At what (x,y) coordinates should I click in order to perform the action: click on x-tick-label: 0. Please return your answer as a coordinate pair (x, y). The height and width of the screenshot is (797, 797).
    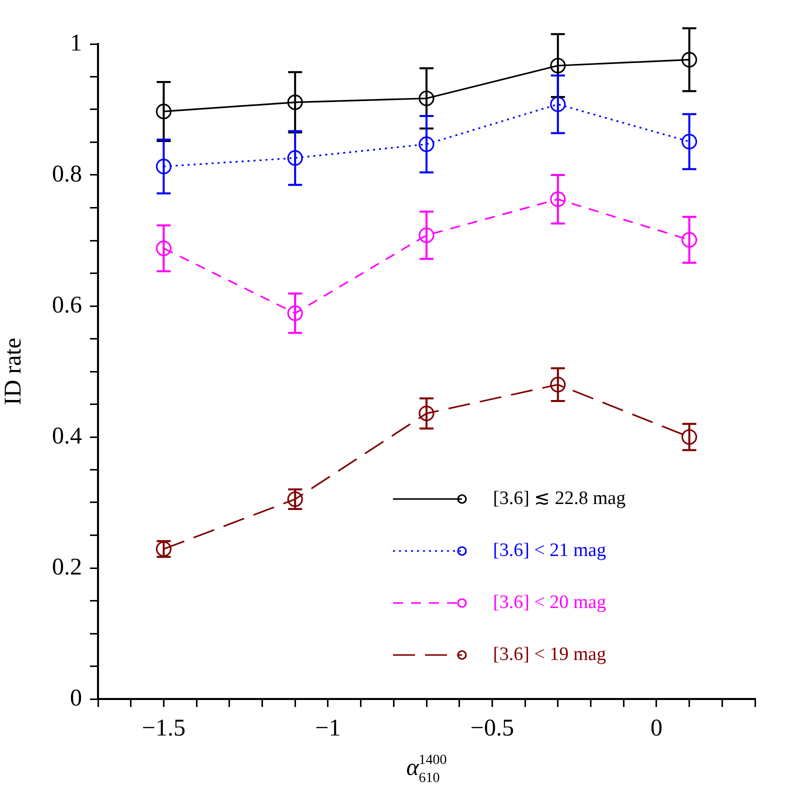
    Looking at the image, I should click on (656, 729).